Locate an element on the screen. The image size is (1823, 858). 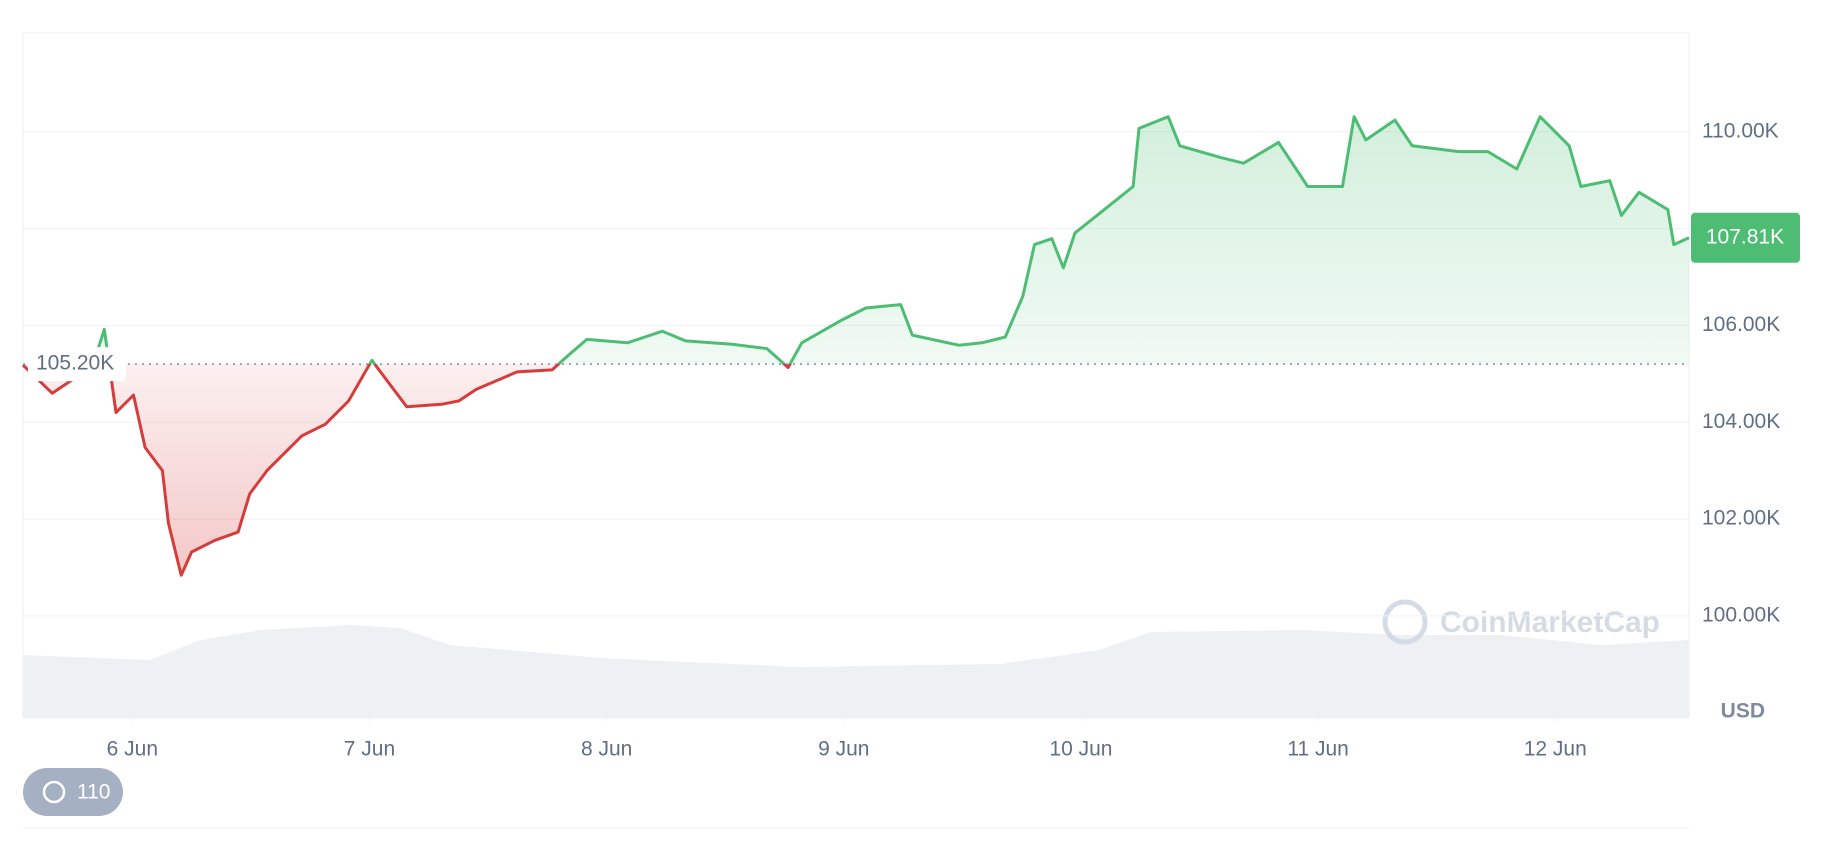
baseline-label-bg is located at coordinates (77, 364).